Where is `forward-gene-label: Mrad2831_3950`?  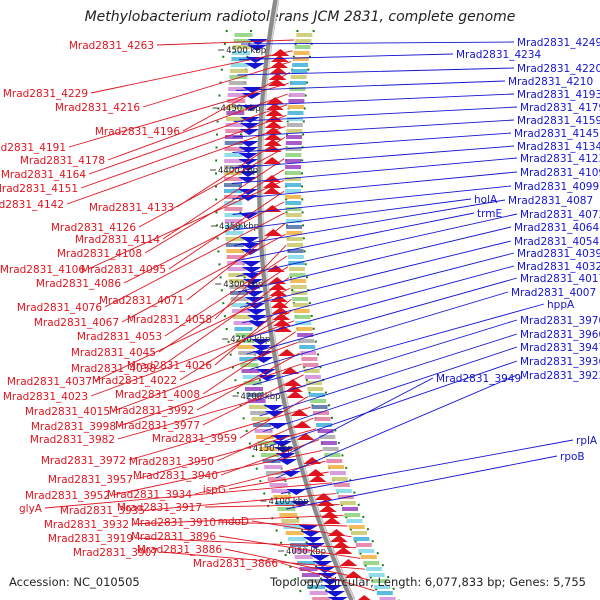 forward-gene-label: Mrad2831_3950 is located at coordinates (171, 462).